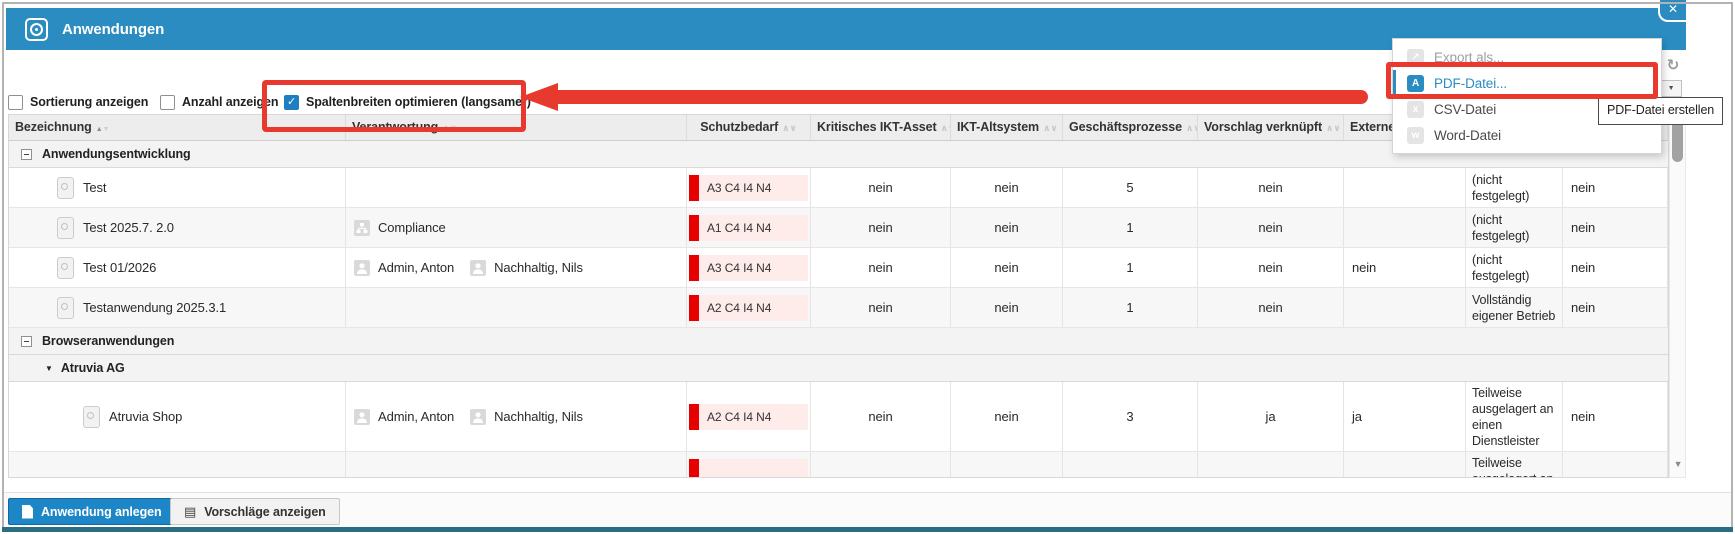 The image size is (1735, 534). What do you see at coordinates (748, 267) in the screenshot?
I see `schutzbedarf-badge: A3 C4 I4 N4` at bounding box center [748, 267].